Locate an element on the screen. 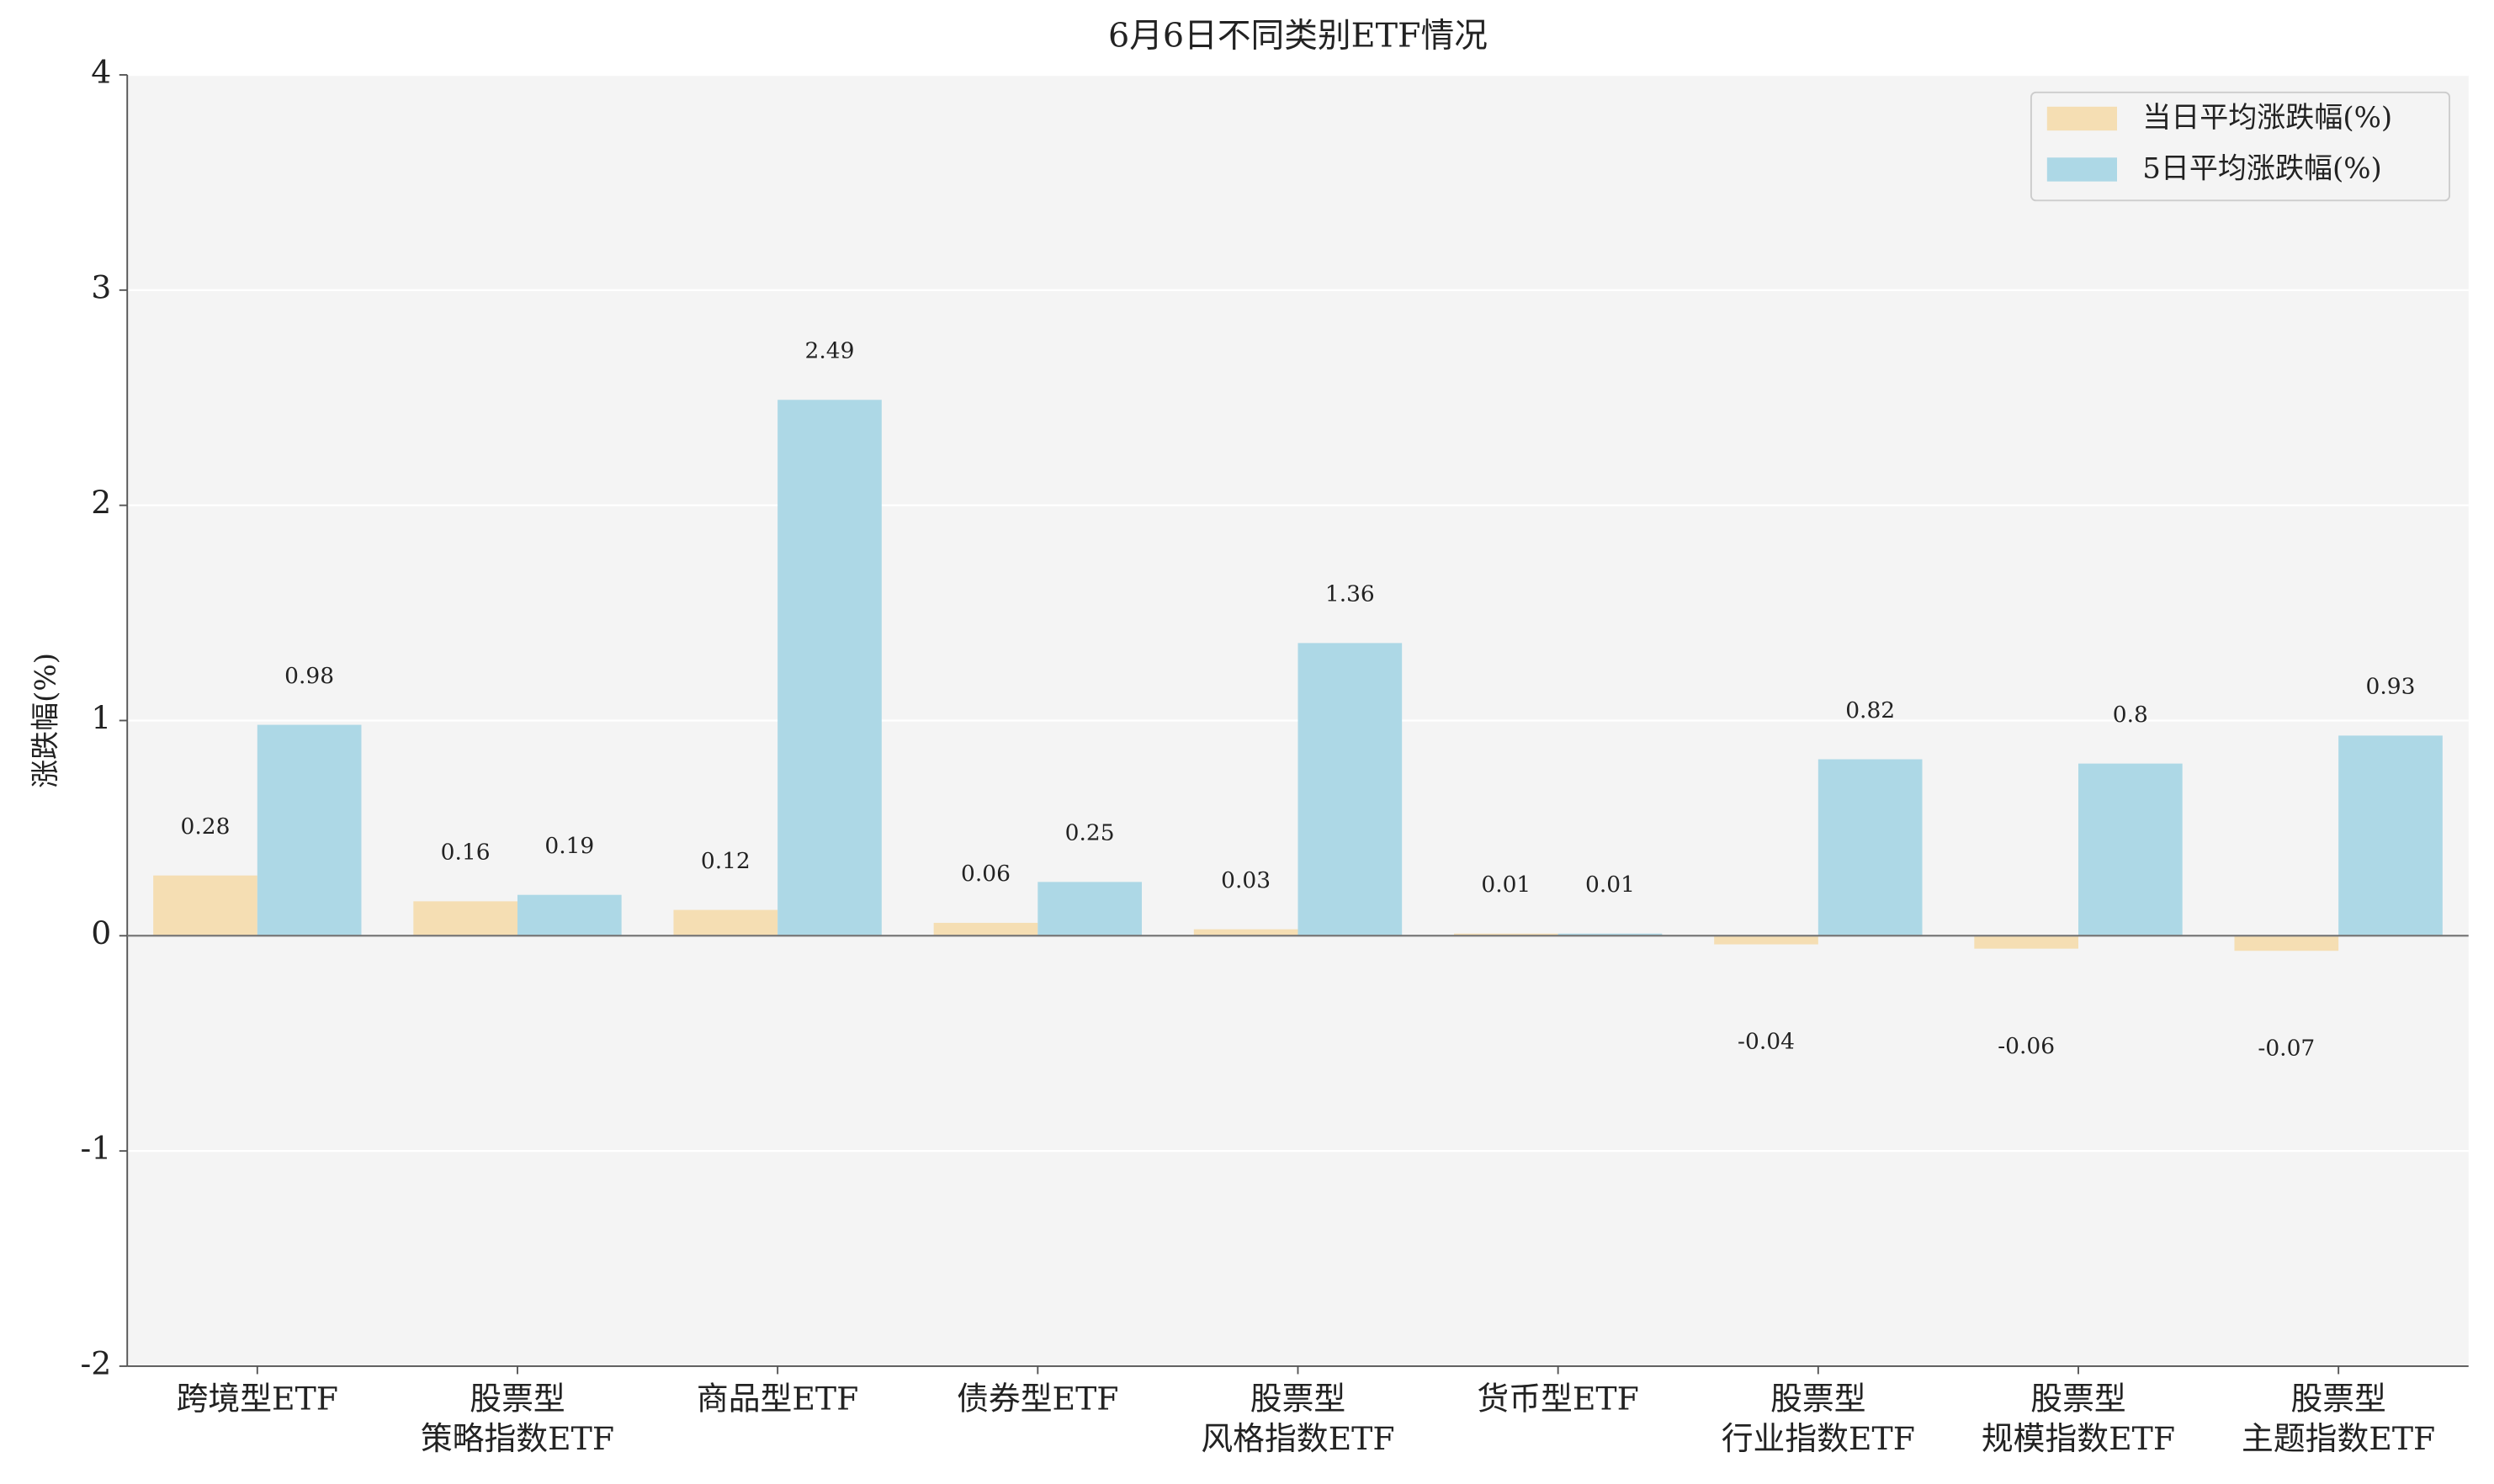 The image size is (2494, 1484). data-label: 0.93 is located at coordinates (2391, 687).